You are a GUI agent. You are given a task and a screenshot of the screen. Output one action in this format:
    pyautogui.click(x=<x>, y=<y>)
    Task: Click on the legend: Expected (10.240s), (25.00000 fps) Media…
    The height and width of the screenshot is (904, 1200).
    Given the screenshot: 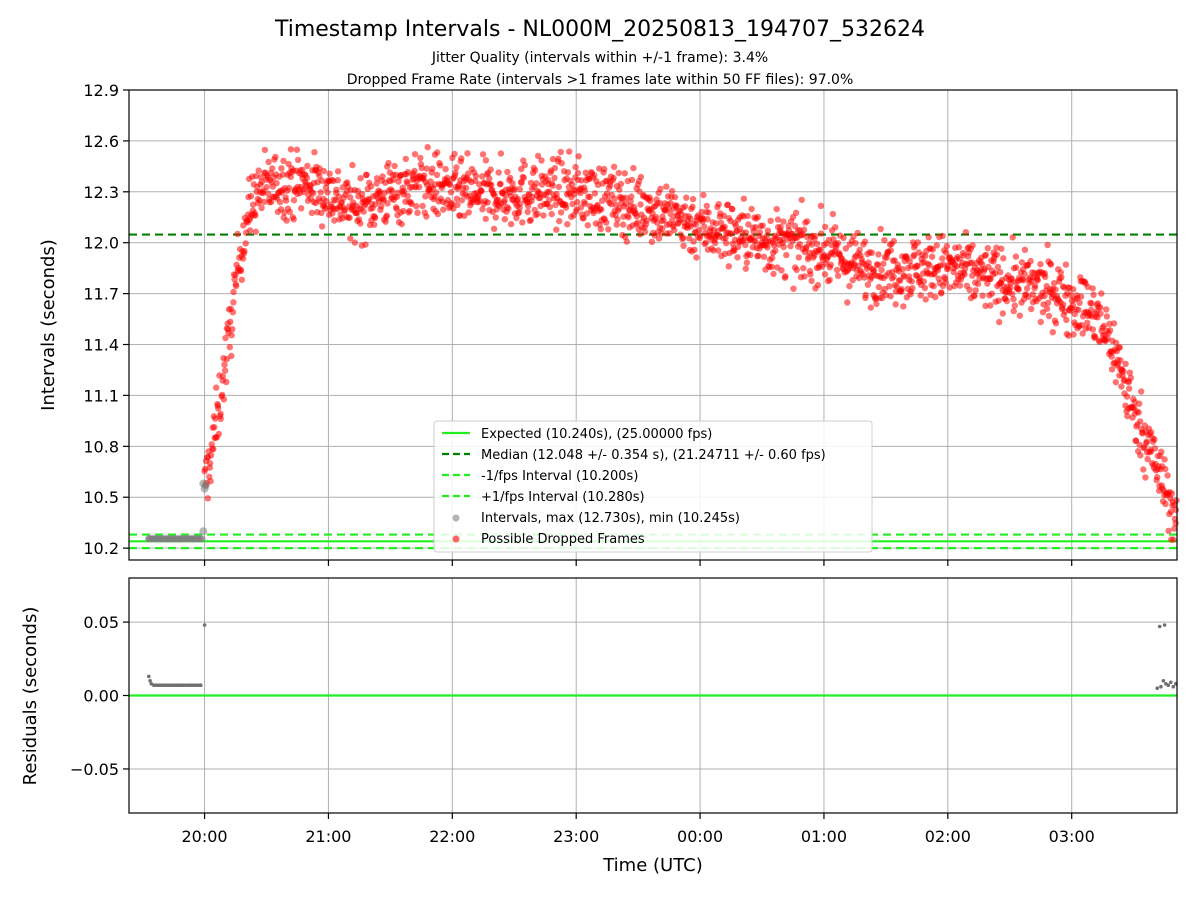 What is the action you would take?
    pyautogui.click(x=653, y=486)
    